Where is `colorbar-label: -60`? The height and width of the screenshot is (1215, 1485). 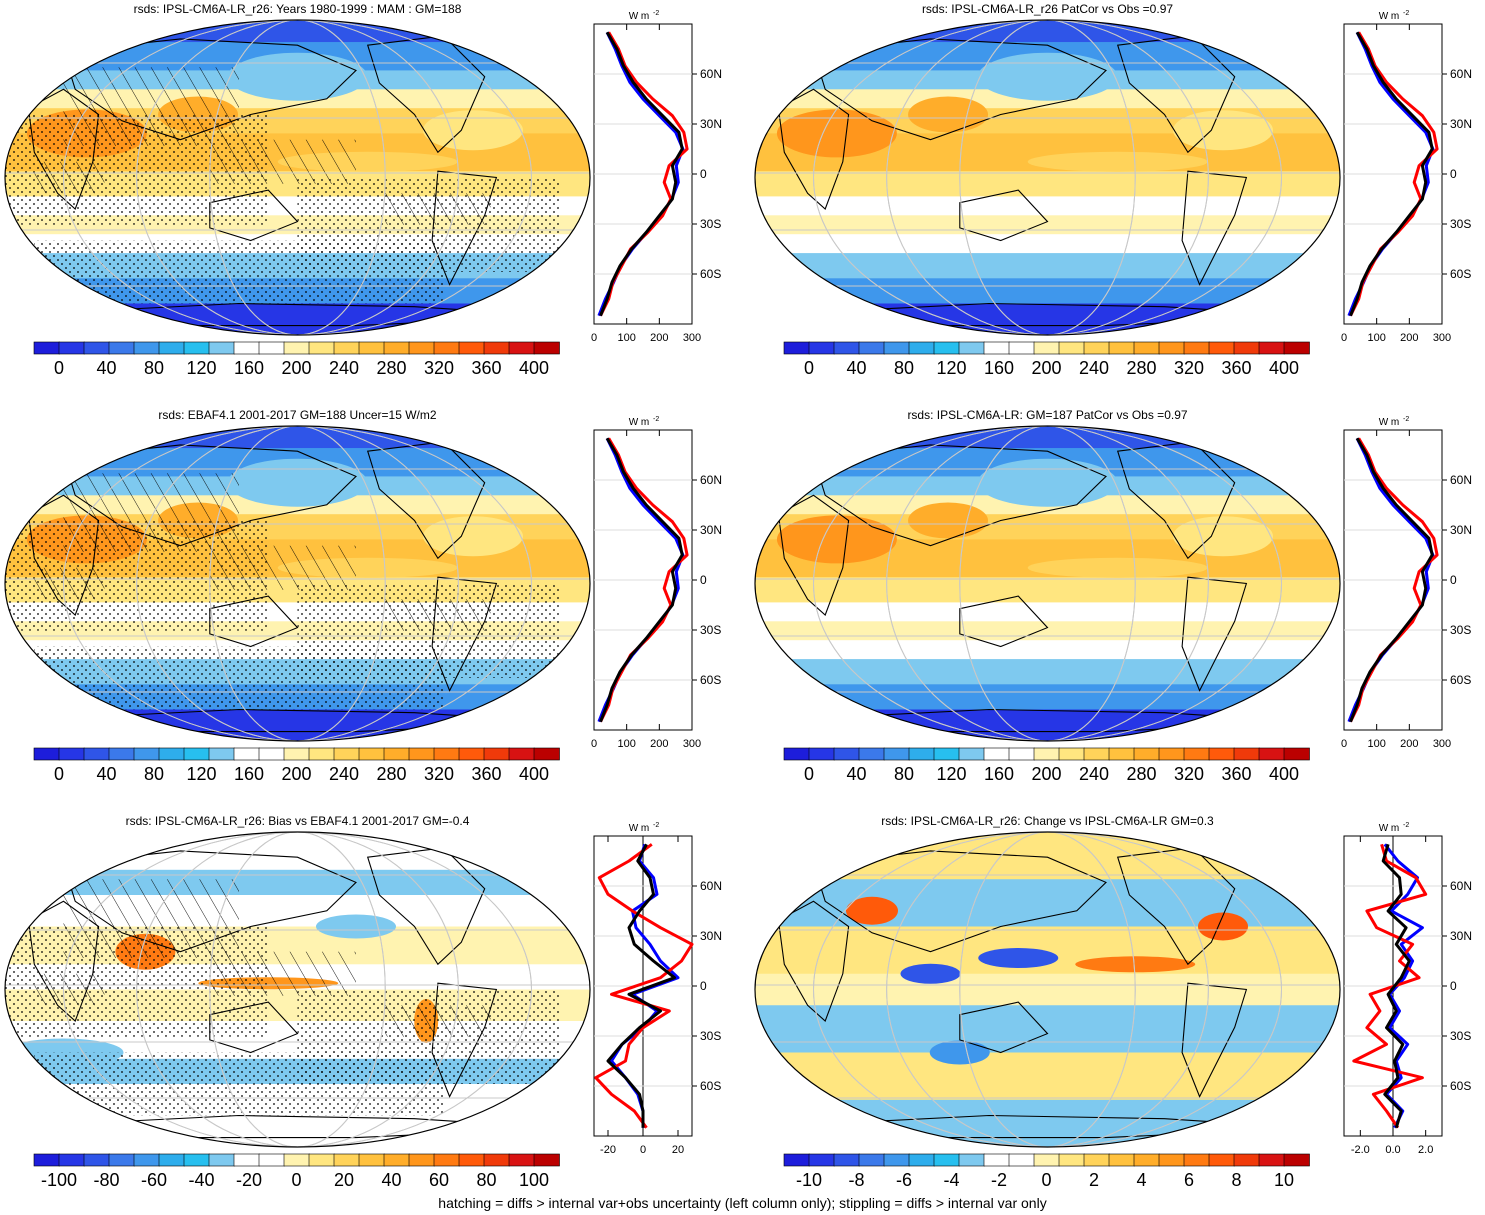
colorbar-label: -60 is located at coordinates (154, 1180).